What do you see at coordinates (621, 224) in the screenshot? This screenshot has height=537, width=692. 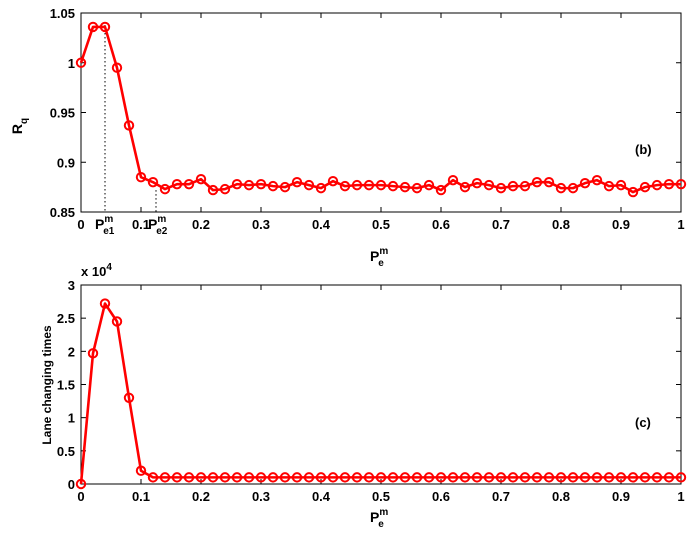 I see `x-tick-label: 0.9` at bounding box center [621, 224].